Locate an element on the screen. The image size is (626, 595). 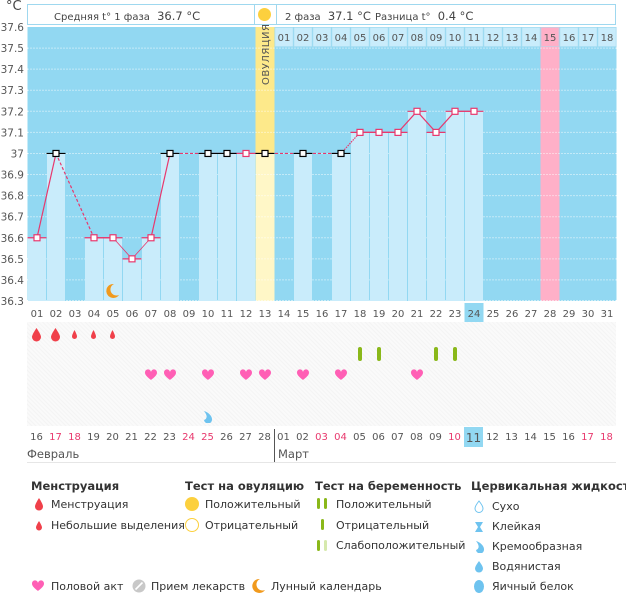
y-tick-label: 37.2 is located at coordinates (12, 112).